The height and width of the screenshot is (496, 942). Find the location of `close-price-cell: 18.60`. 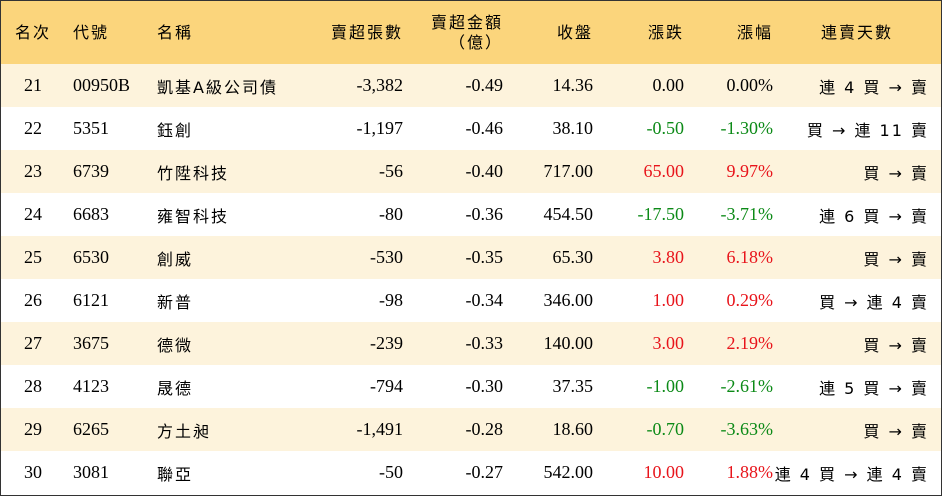

close-price-cell: 18.60 is located at coordinates (573, 429).